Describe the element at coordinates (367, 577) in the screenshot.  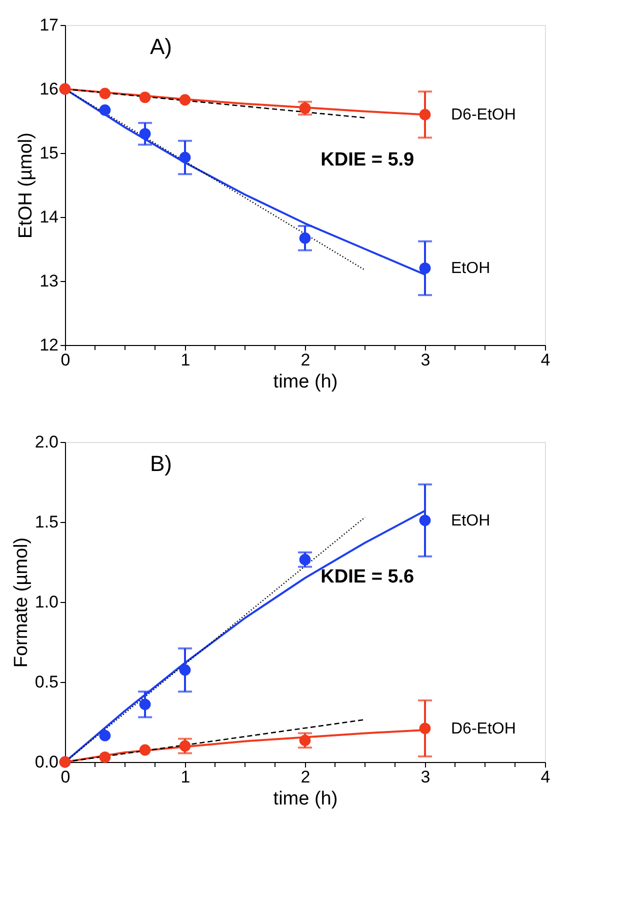
I see `annotation: KDIE = 5.6` at that location.